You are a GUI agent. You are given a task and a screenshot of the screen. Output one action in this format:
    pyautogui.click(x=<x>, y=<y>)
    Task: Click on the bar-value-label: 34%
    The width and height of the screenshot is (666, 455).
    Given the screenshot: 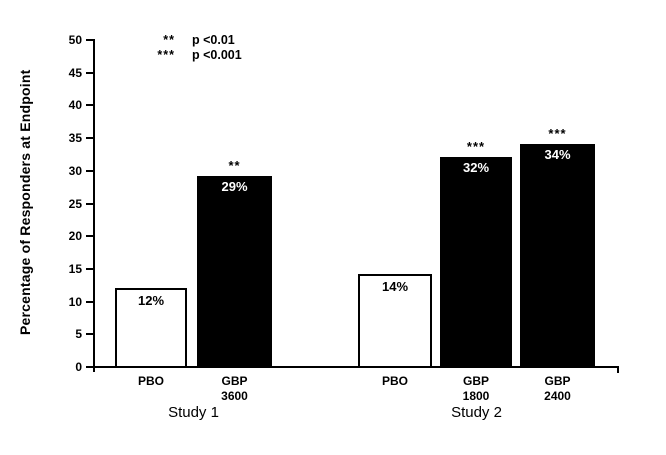 What is the action you would take?
    pyautogui.click(x=557, y=154)
    